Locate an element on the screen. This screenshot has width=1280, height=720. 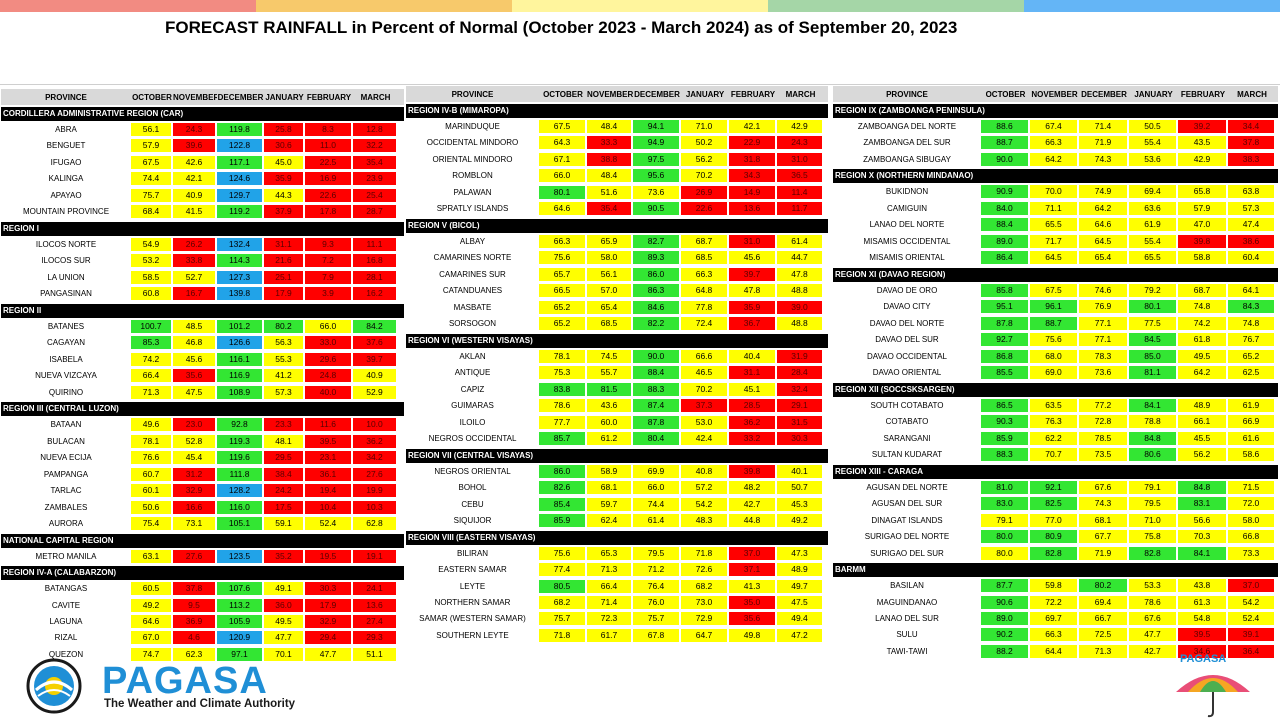
rainfall-value-january: 68.2 is located at coordinates (704, 586).